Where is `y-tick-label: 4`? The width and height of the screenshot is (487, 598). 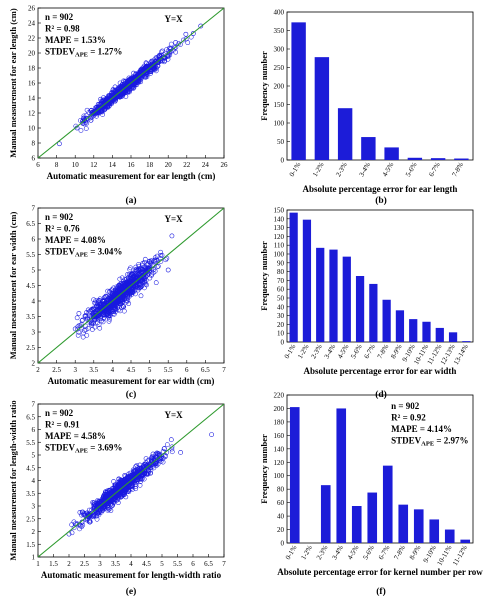
y-tick-label: 4 is located at coordinates (34, 302).